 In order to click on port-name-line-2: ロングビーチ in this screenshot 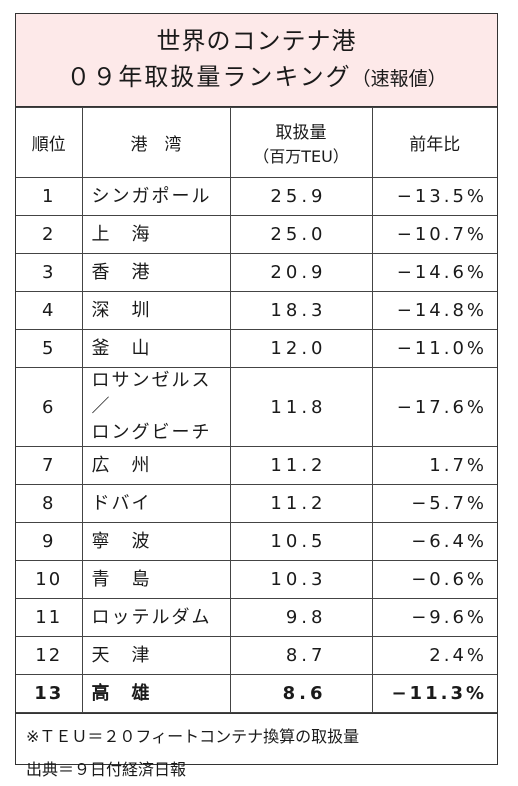, I will do `click(151, 432)`.